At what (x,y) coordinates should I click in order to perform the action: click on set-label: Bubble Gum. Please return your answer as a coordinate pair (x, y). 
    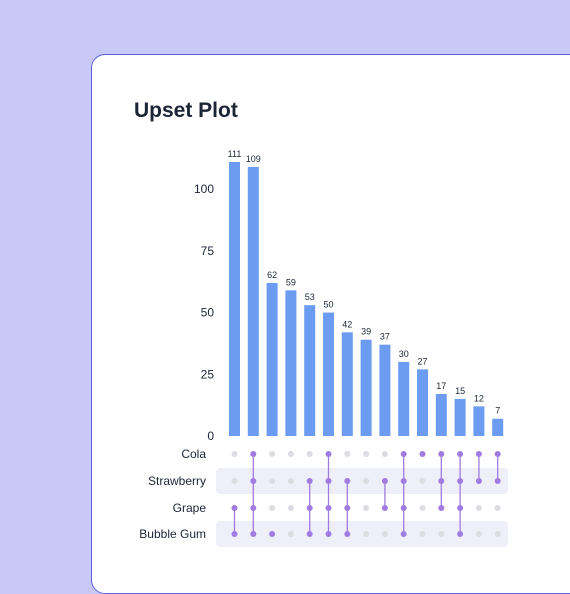
    Looking at the image, I should click on (172, 534).